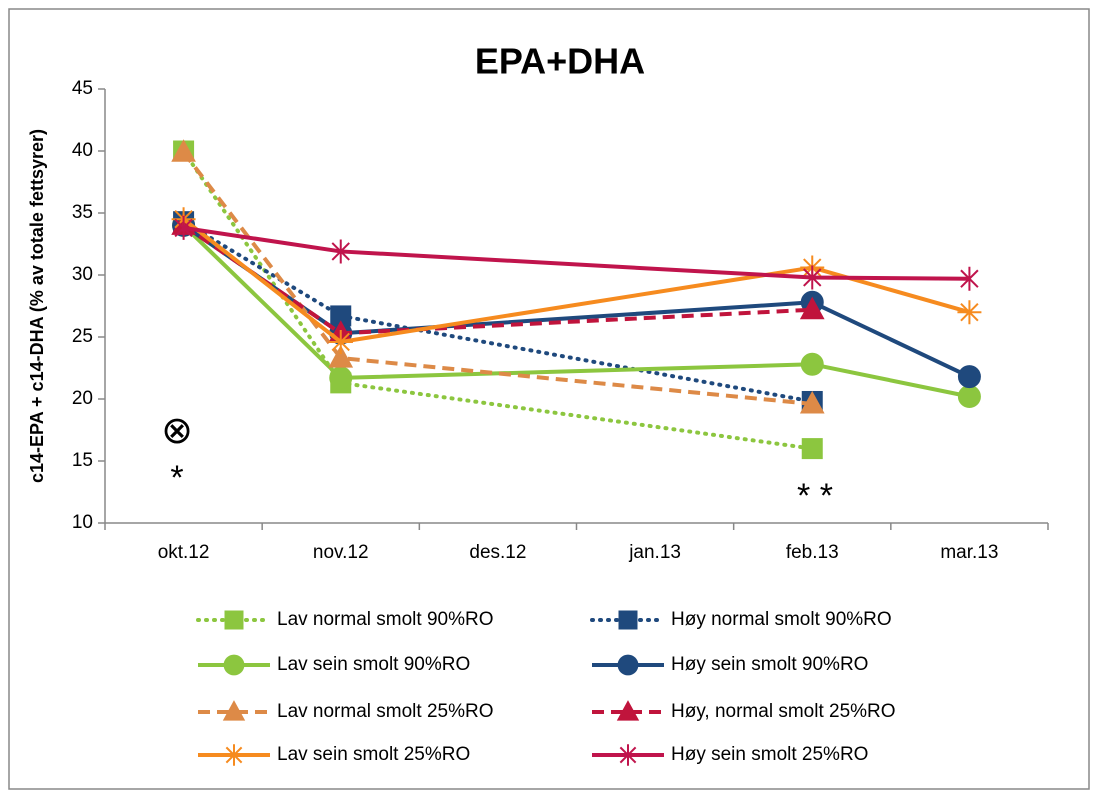 The height and width of the screenshot is (798, 1099). Describe the element at coordinates (341, 552) in the screenshot. I see `x-tick-label: nov.12` at that location.